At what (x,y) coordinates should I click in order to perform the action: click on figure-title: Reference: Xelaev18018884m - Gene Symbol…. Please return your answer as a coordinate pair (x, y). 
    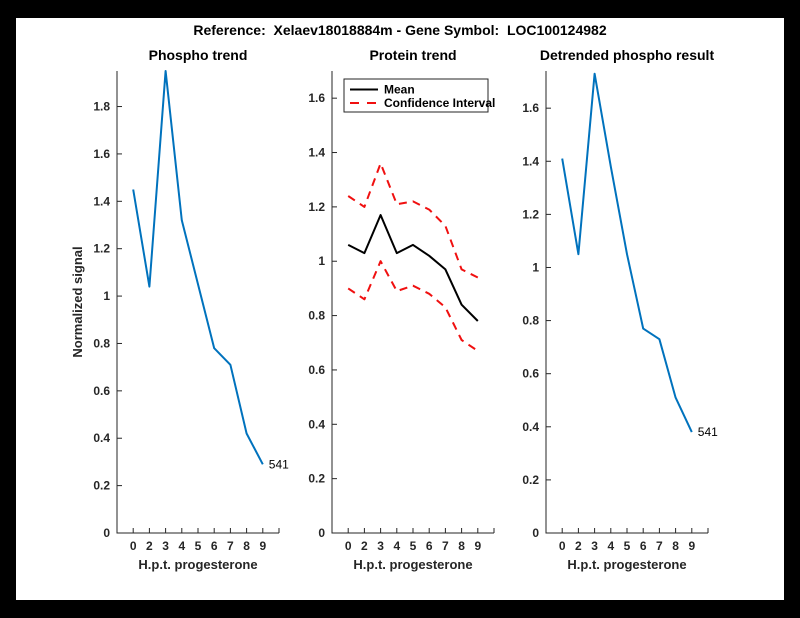
    Looking at the image, I should click on (400, 30).